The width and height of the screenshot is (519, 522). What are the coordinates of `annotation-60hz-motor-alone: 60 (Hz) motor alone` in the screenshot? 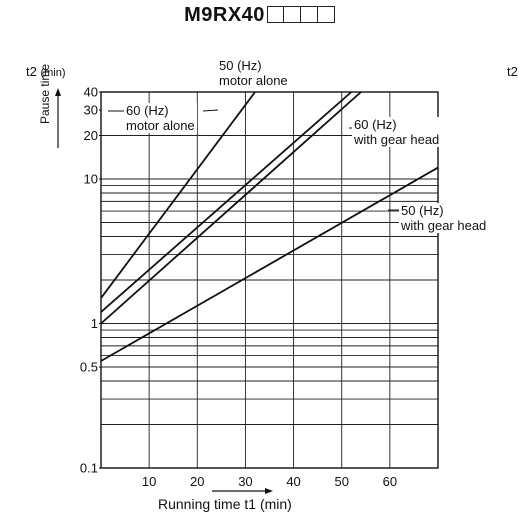 It's located at (160, 118).